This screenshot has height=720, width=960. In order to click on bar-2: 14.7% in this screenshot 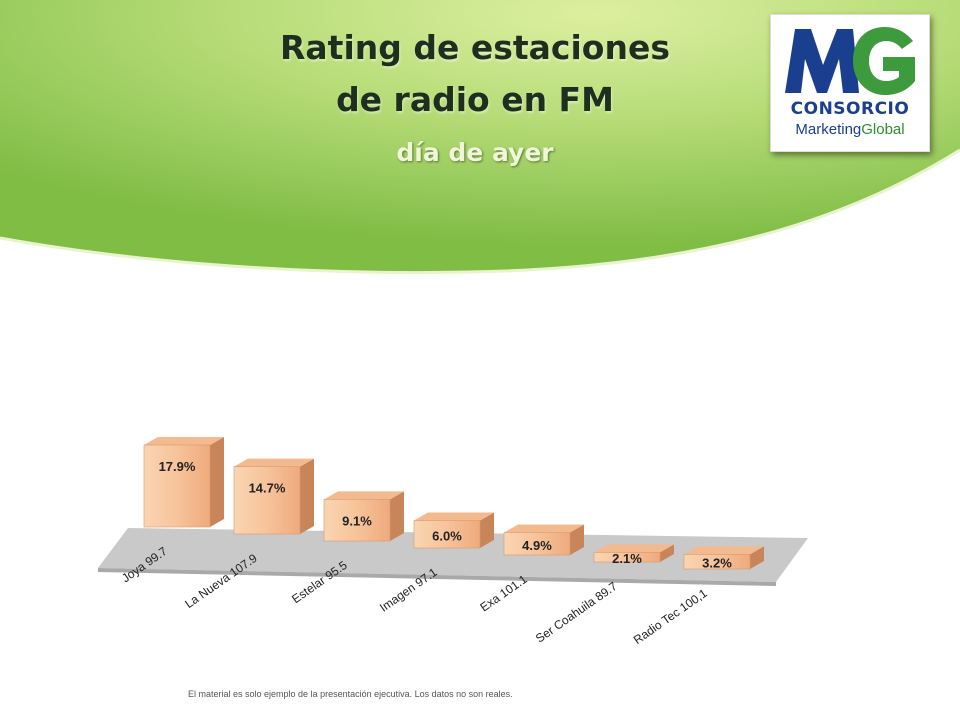, I will do `click(273, 496)`.